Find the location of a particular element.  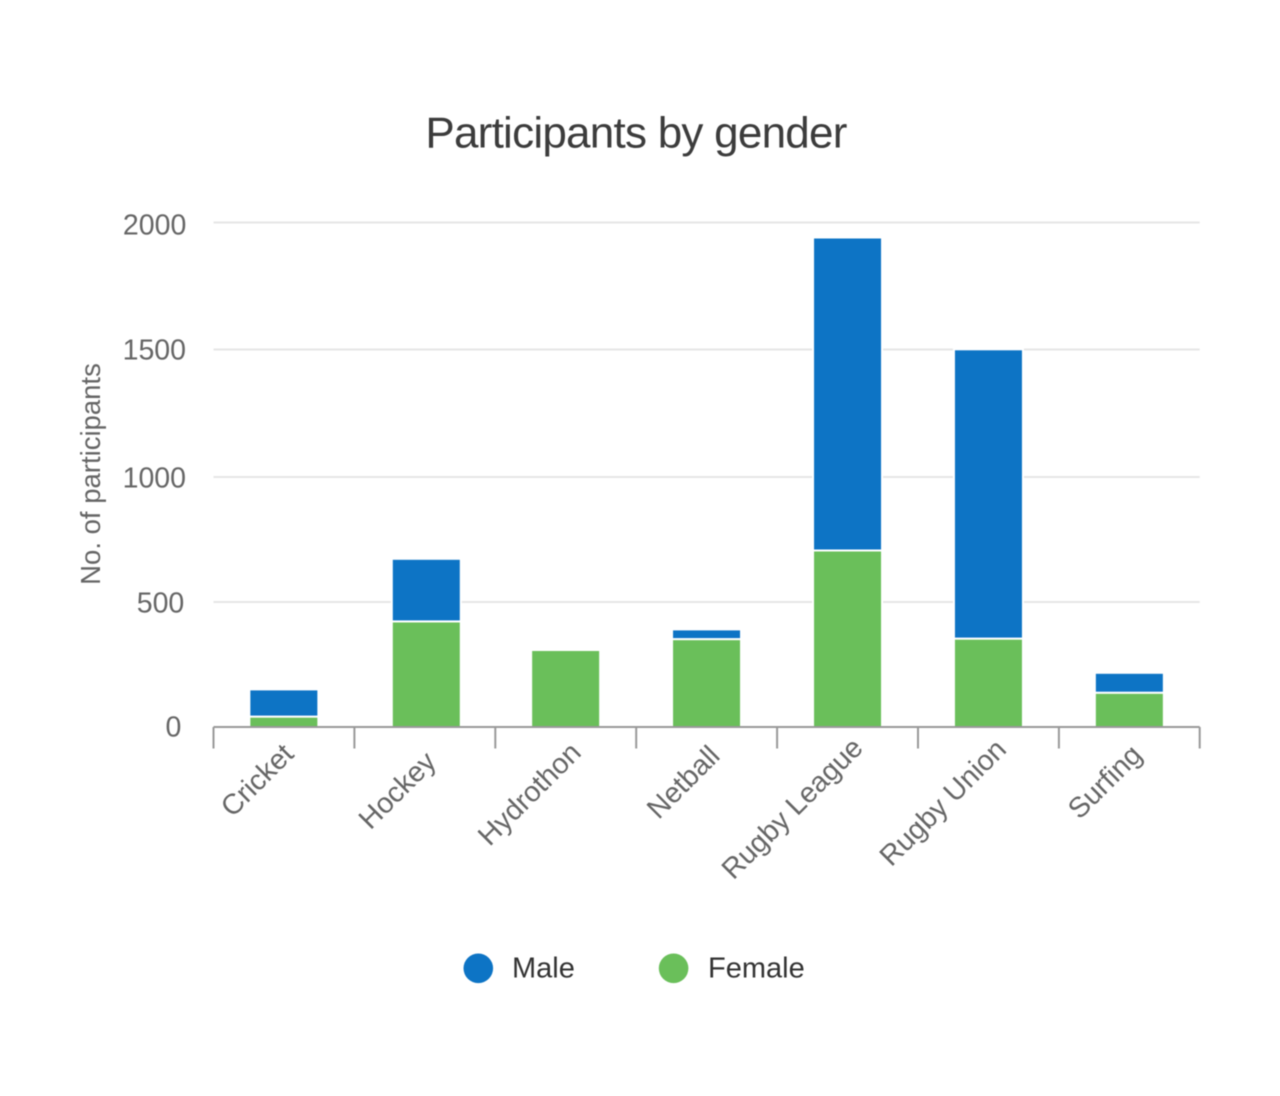

svg-text: Male is located at coordinates (543, 969).